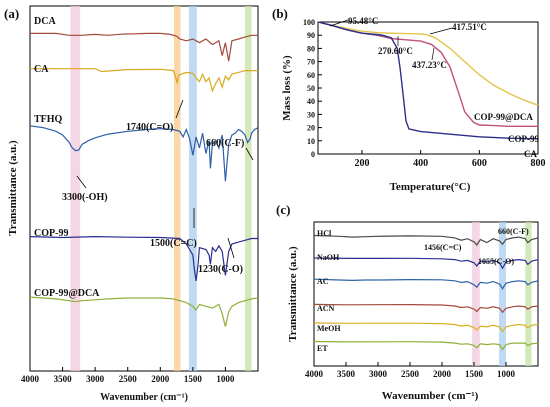  I want to click on tga-annotation-270: 270.60°C, so click(395, 51).